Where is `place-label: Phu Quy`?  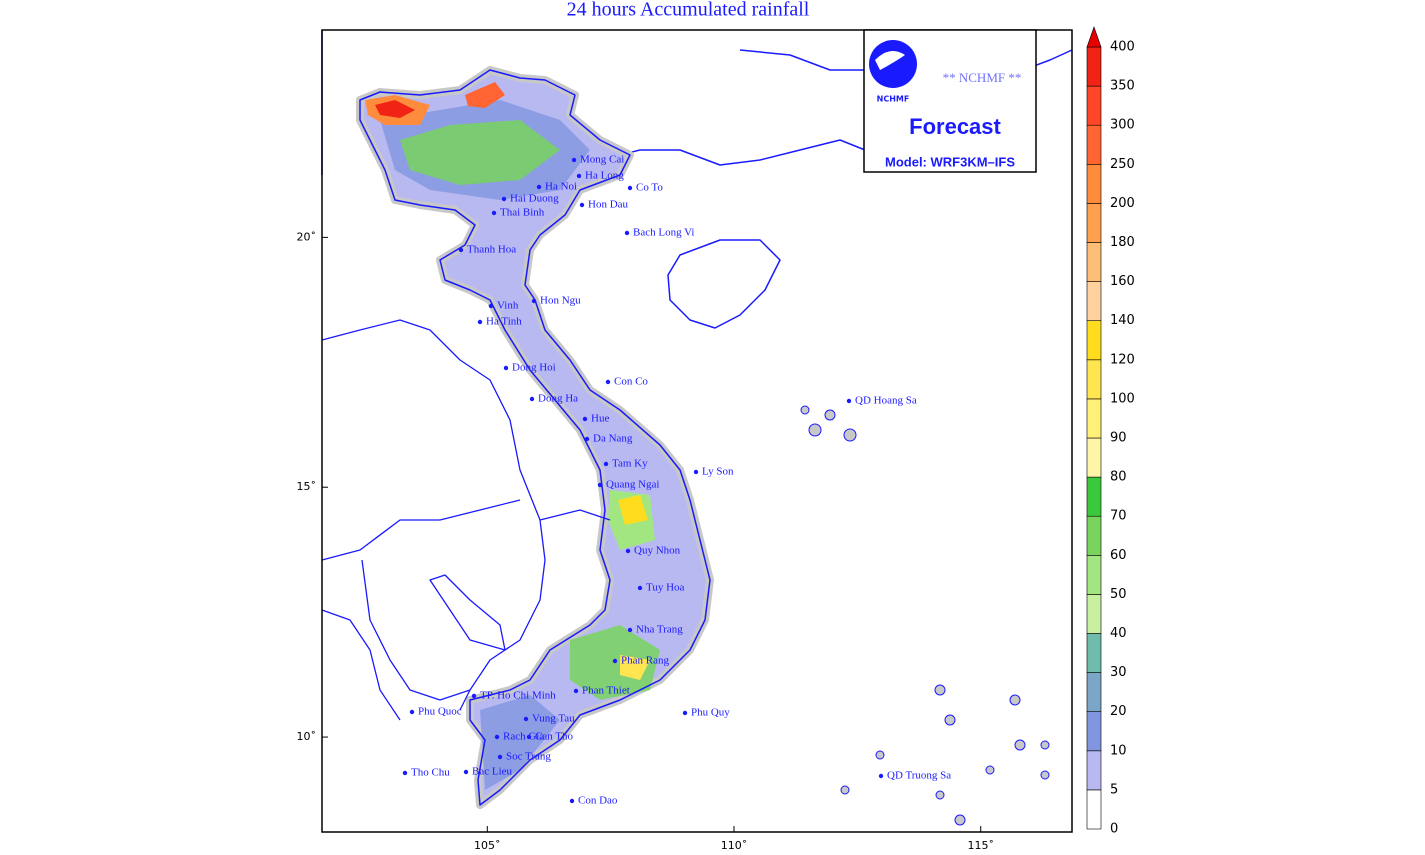 place-label: Phu Quy is located at coordinates (710, 713).